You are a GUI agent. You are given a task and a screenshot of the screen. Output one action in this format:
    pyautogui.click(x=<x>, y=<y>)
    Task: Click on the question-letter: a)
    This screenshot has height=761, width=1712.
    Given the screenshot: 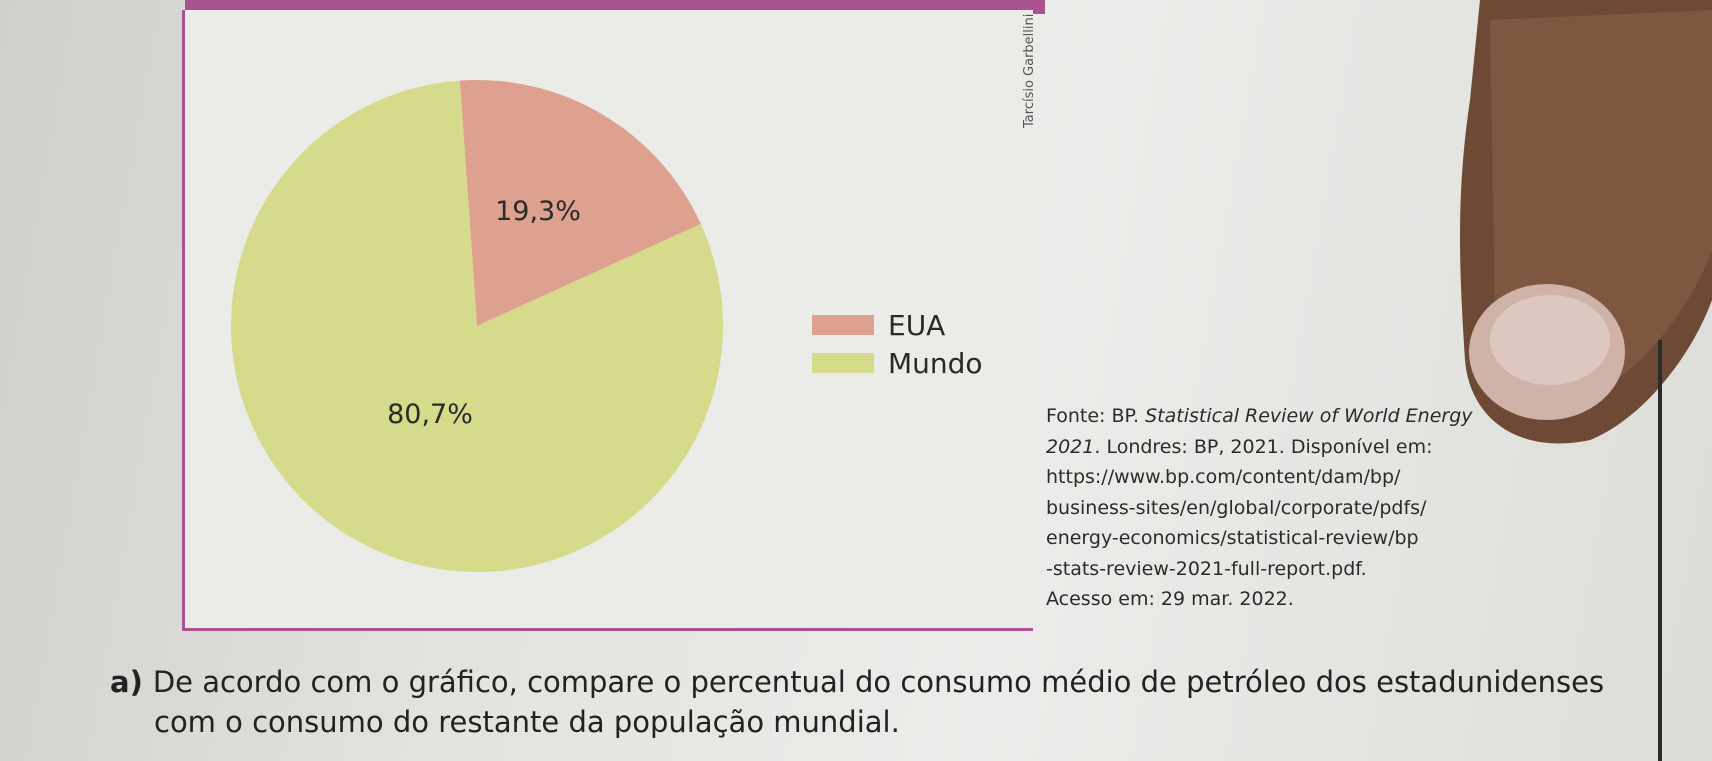 What is the action you would take?
    pyautogui.click(x=126, y=682)
    